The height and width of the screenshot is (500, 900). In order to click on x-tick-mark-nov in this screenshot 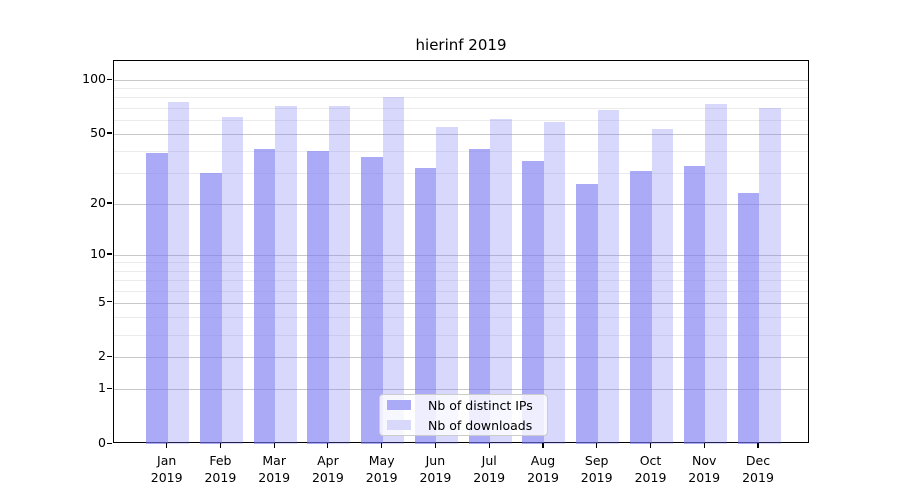, I will do `click(704, 445)`.